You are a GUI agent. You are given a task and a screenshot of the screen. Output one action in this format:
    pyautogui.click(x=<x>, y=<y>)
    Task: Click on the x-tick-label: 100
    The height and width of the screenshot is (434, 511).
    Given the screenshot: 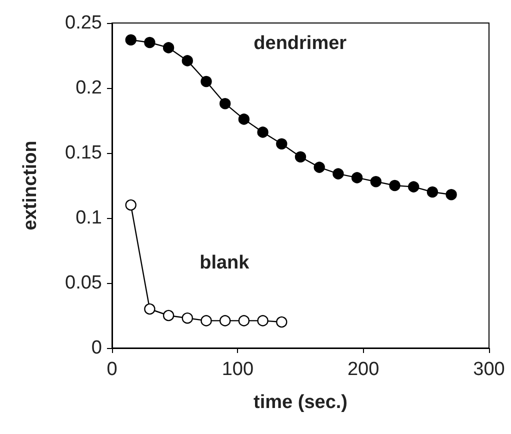 What is the action you would take?
    pyautogui.click(x=238, y=369)
    